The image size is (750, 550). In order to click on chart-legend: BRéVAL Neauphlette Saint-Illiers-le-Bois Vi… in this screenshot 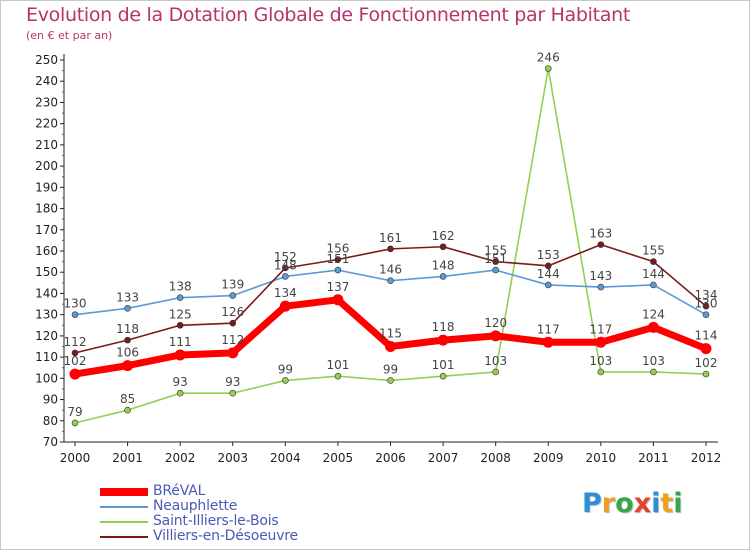, I will do `click(199, 514)`.